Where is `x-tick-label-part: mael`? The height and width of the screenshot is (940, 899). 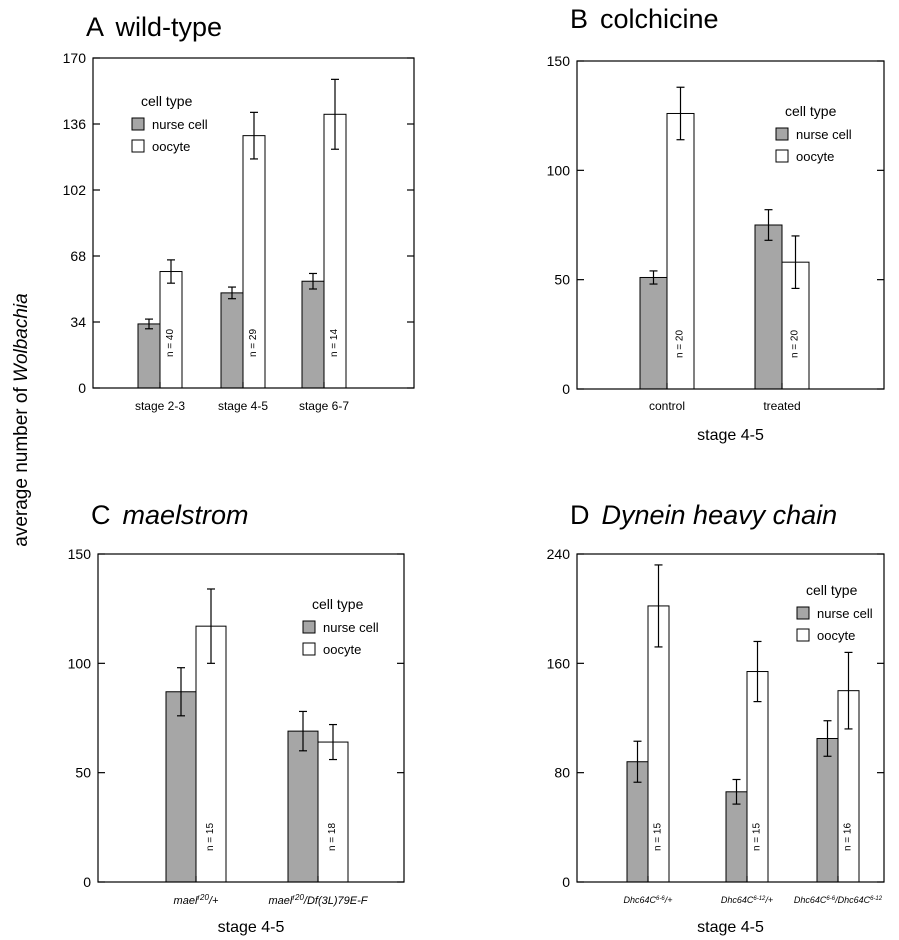 x-tick-label-part: mael is located at coordinates (281, 901).